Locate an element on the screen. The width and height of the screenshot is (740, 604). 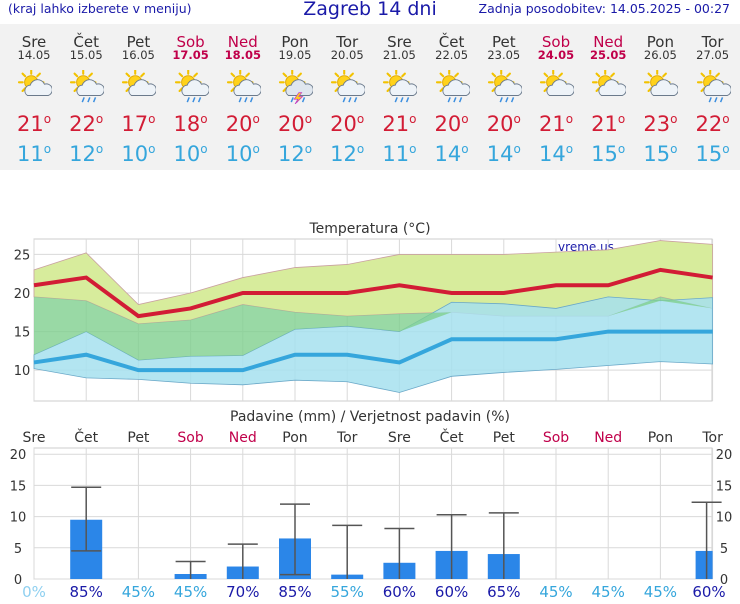
day-date: 17.05 is located at coordinates (190, 55).